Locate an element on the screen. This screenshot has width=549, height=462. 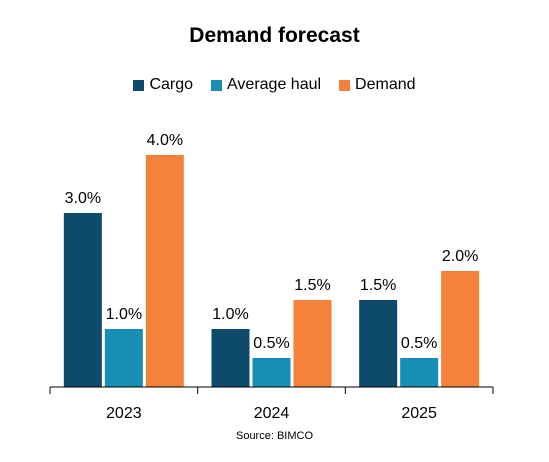
data-label-cargo-2025: 1.5% is located at coordinates (378, 285).